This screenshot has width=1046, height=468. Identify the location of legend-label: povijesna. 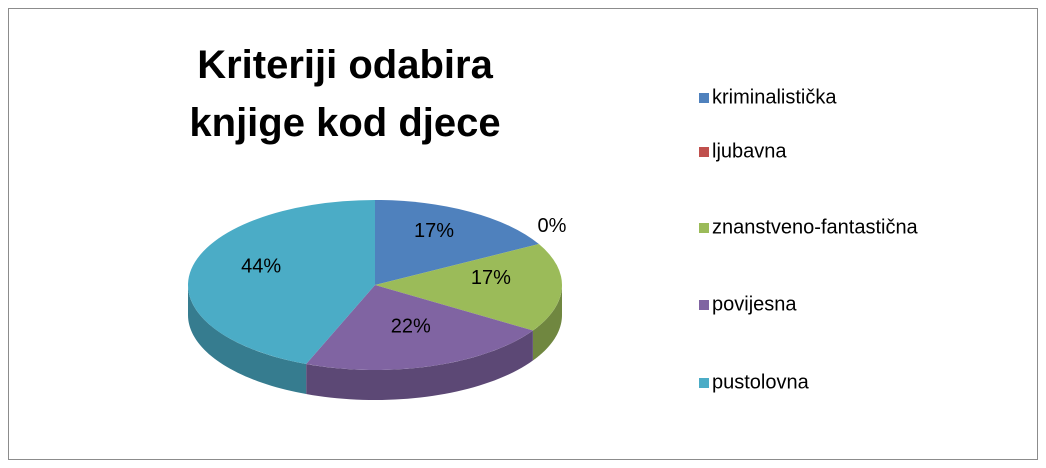
(754, 304).